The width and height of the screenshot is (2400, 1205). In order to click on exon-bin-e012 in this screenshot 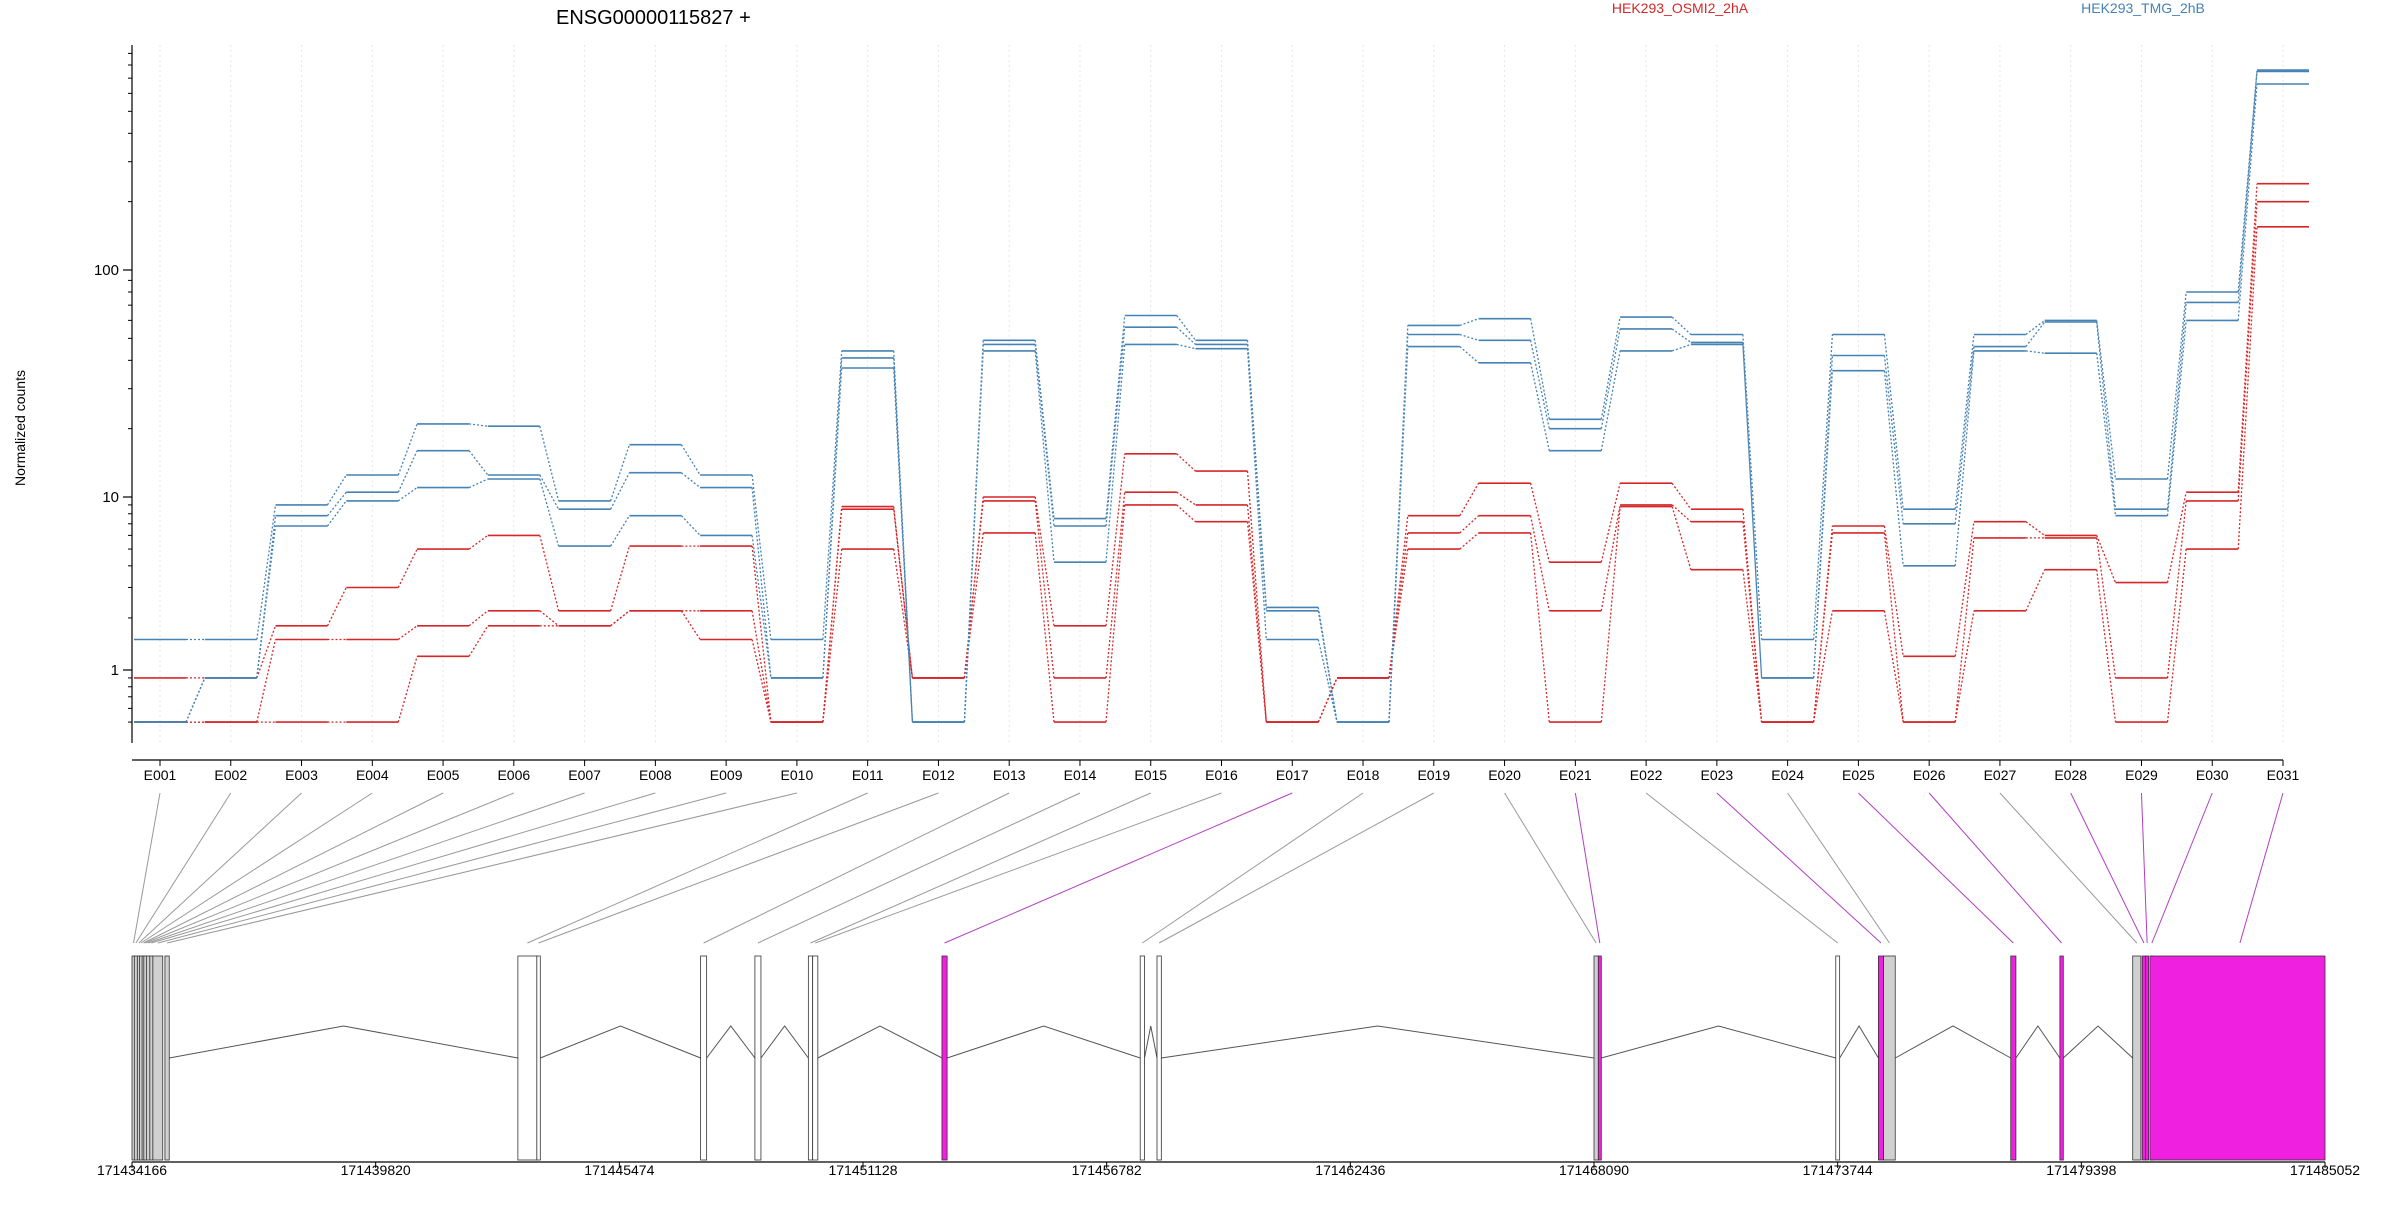, I will do `click(538, 1058)`.